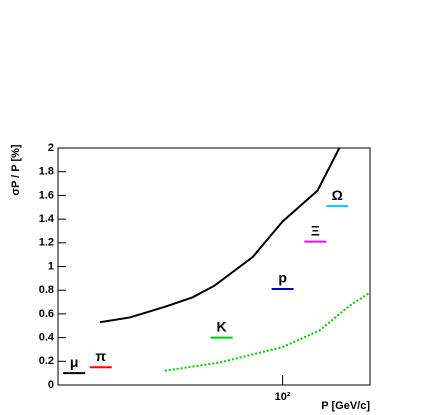 The width and height of the screenshot is (443, 415). What do you see at coordinates (46, 195) in the screenshot?
I see `y-tick-label: 1.6` at bounding box center [46, 195].